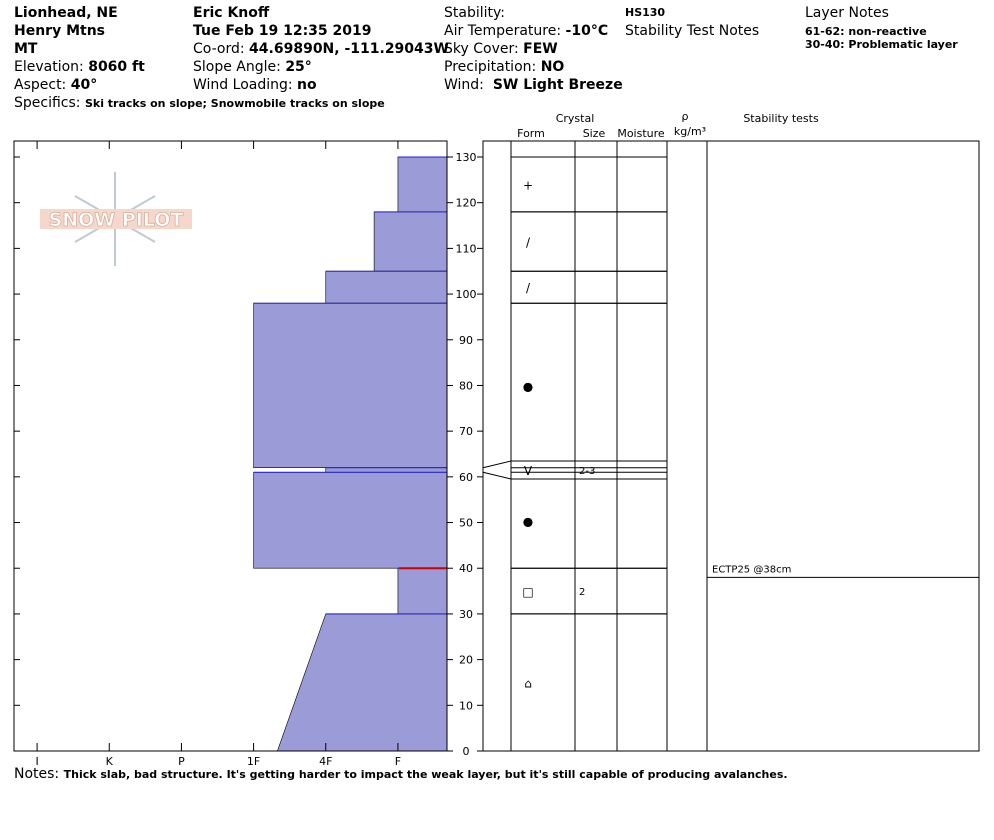 This screenshot has height=840, width=994. Describe the element at coordinates (466, 340) in the screenshot. I see `y-tick-label: 90` at that location.